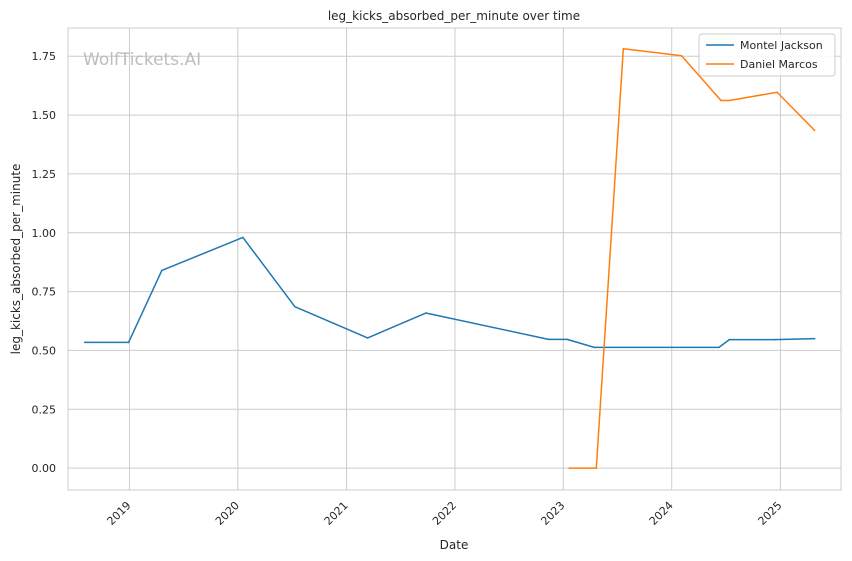  Describe the element at coordinates (779, 64) in the screenshot. I see `legend-label: Daniel Marcos` at that location.